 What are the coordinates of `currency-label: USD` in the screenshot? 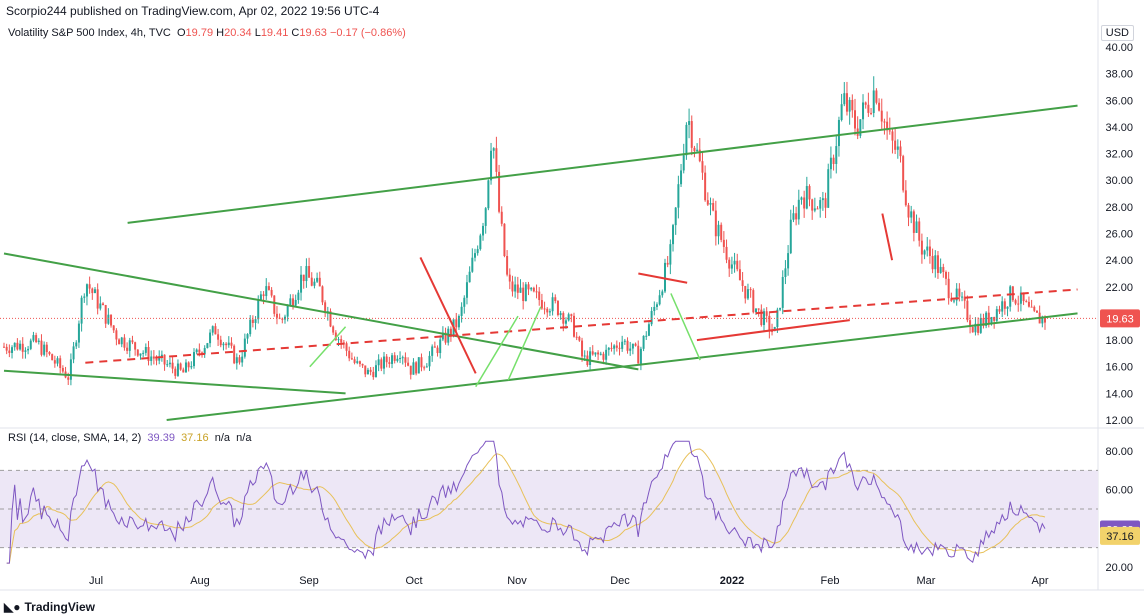 It's located at (1117, 33).